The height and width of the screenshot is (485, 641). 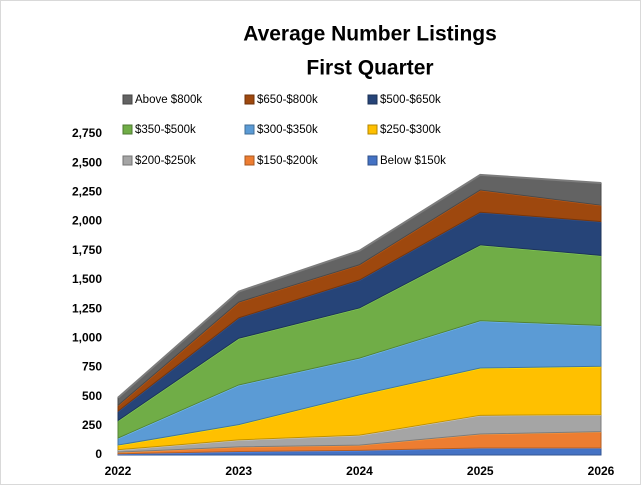 What do you see at coordinates (369, 68) in the screenshot?
I see `chart-subtitle: First Quarter` at bounding box center [369, 68].